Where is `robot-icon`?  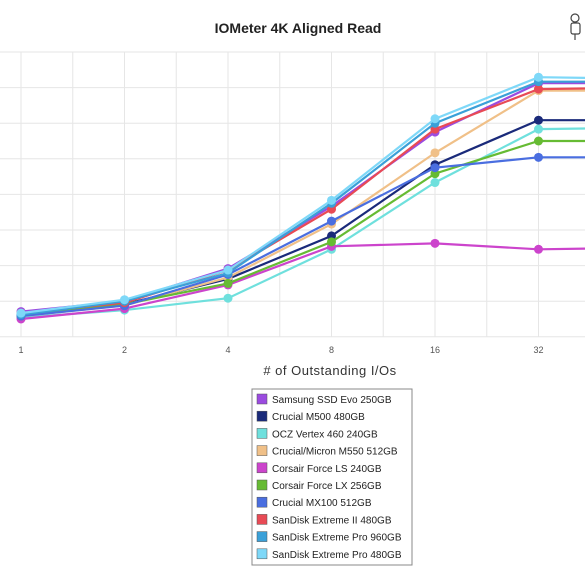 robot-icon is located at coordinates (575, 26).